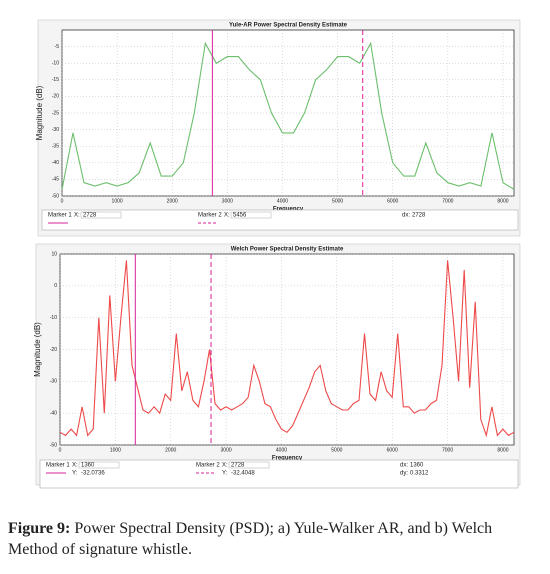  I want to click on y-tick-label: -5, so click(57, 47).